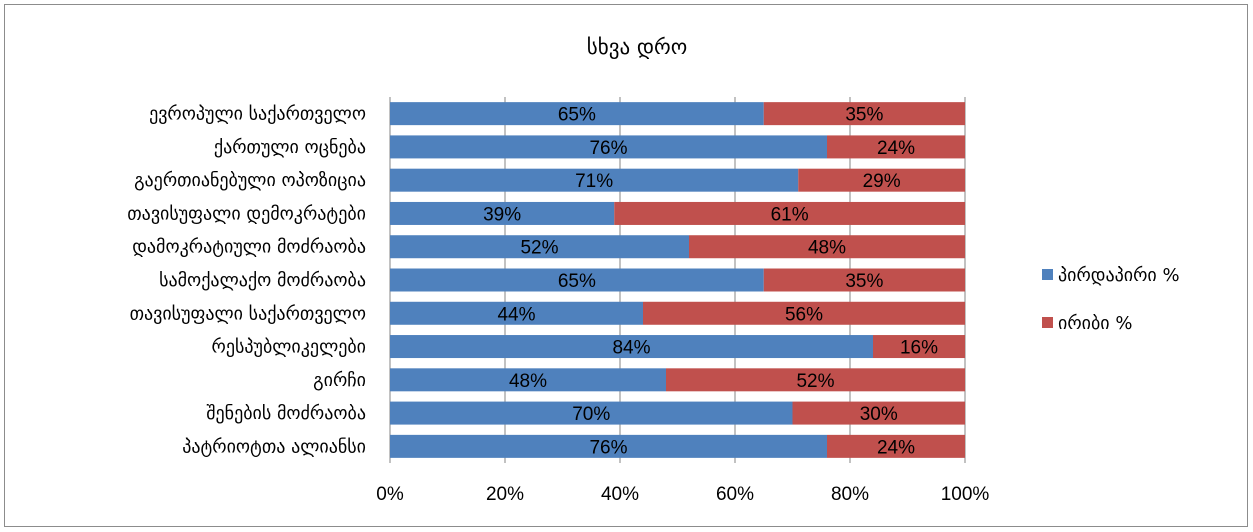 The width and height of the screenshot is (1253, 532). What do you see at coordinates (339, 380) in the screenshot?
I see `category-label: გირჩი` at bounding box center [339, 380].